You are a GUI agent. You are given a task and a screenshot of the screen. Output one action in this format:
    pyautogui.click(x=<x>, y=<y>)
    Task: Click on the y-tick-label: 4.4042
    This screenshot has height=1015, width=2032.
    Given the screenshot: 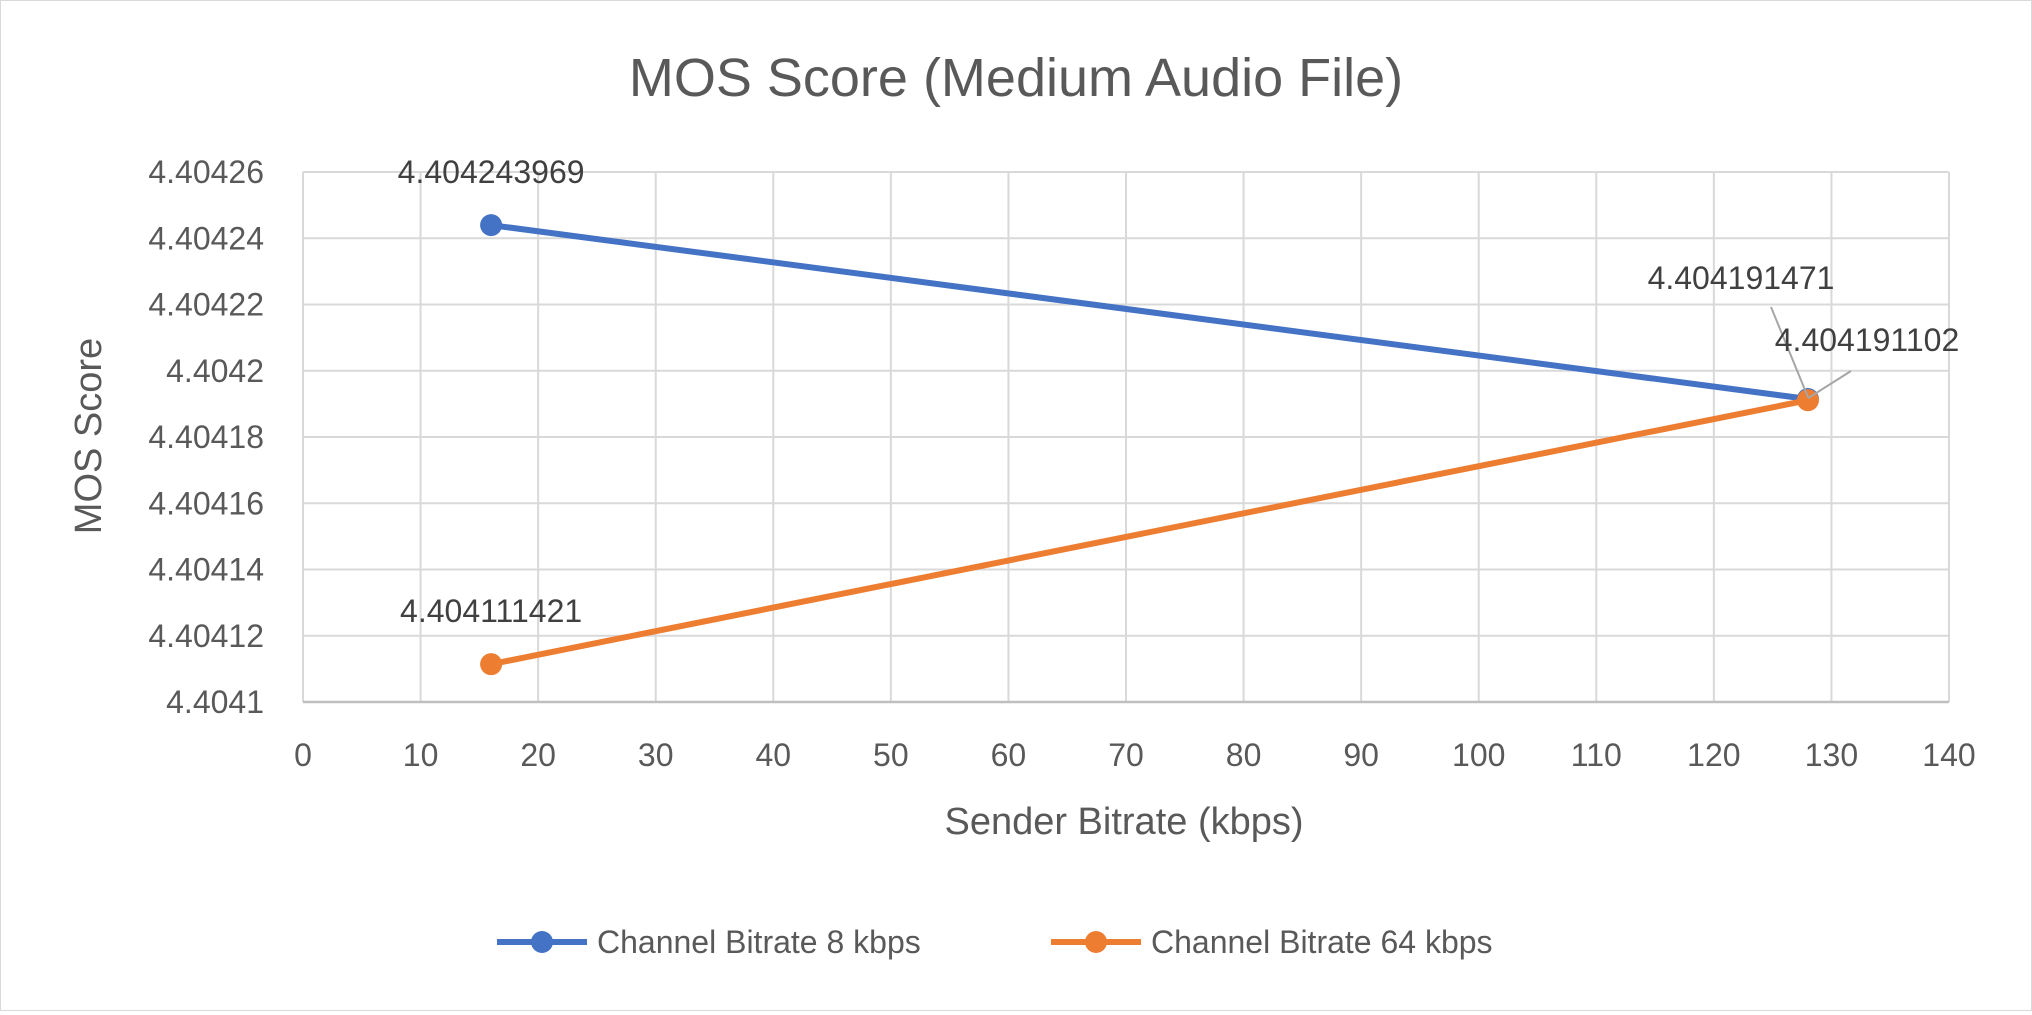 What is the action you would take?
    pyautogui.click(x=215, y=371)
    